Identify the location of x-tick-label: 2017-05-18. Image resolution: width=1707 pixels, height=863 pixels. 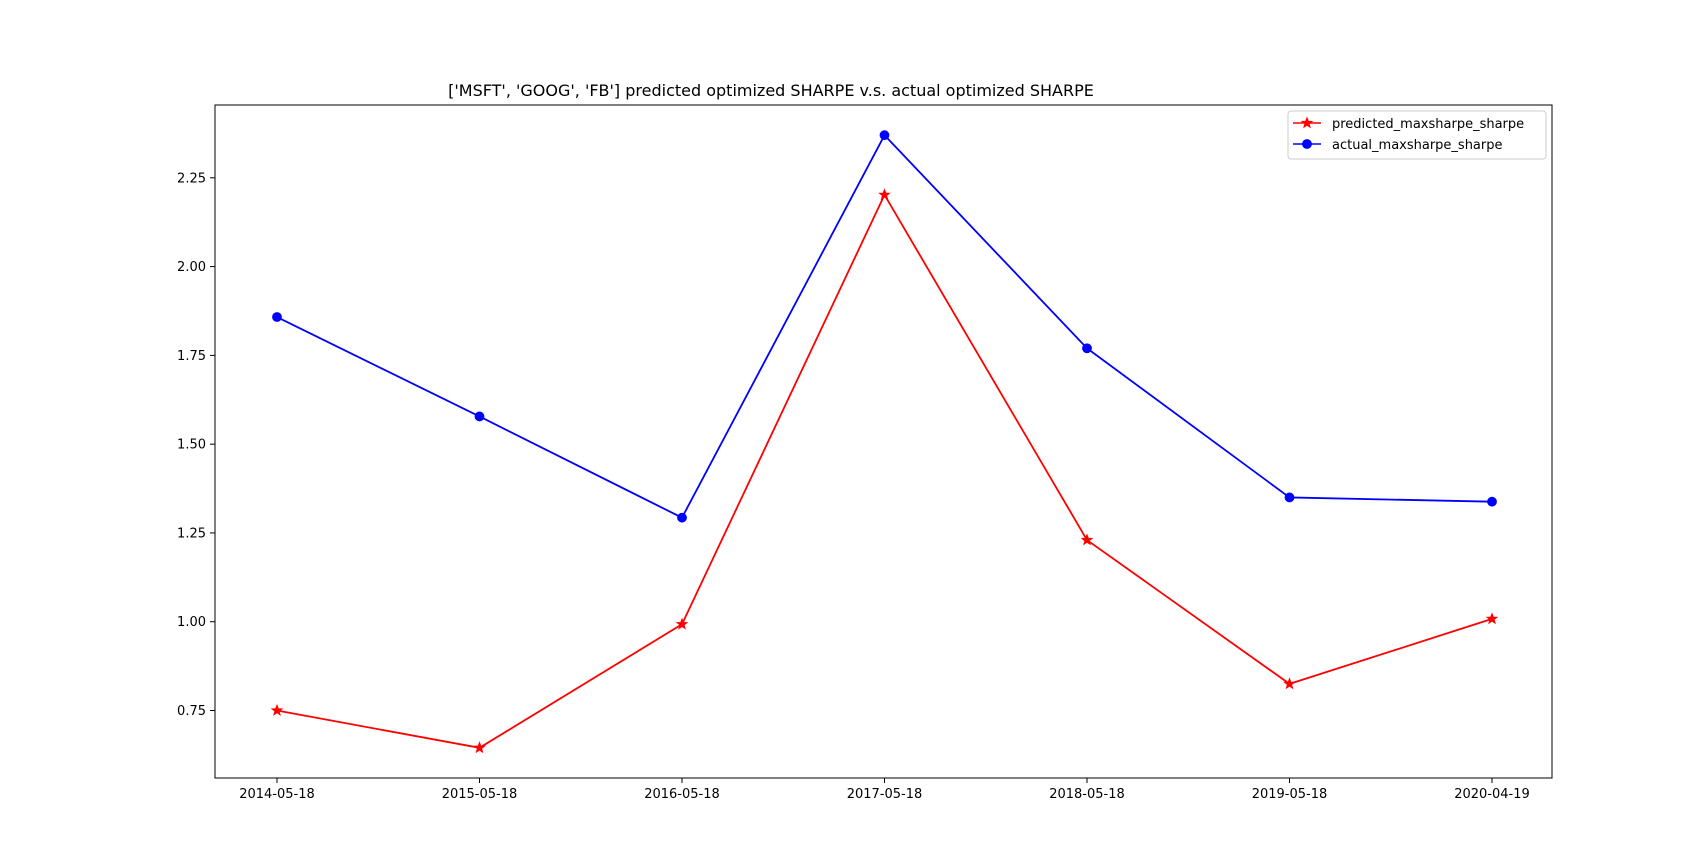
(885, 794).